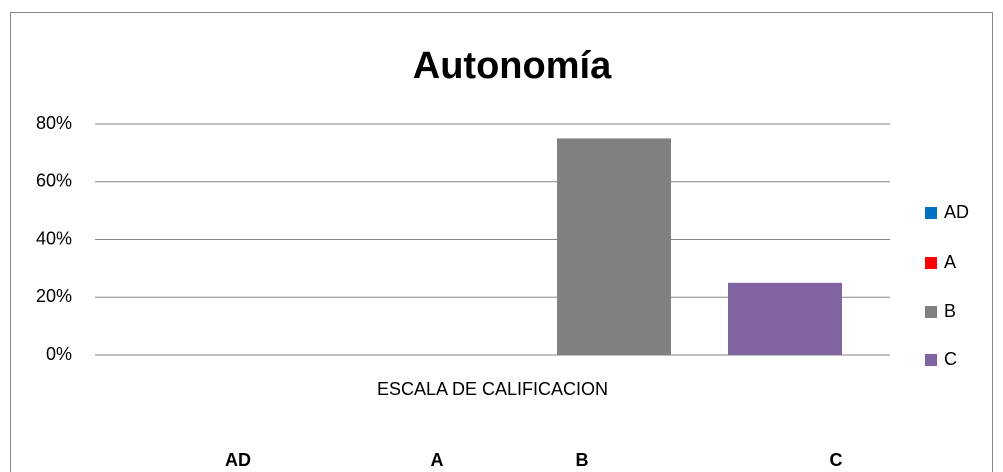 The image size is (1003, 472). Describe the element at coordinates (836, 460) in the screenshot. I see `series-label: C` at that location.